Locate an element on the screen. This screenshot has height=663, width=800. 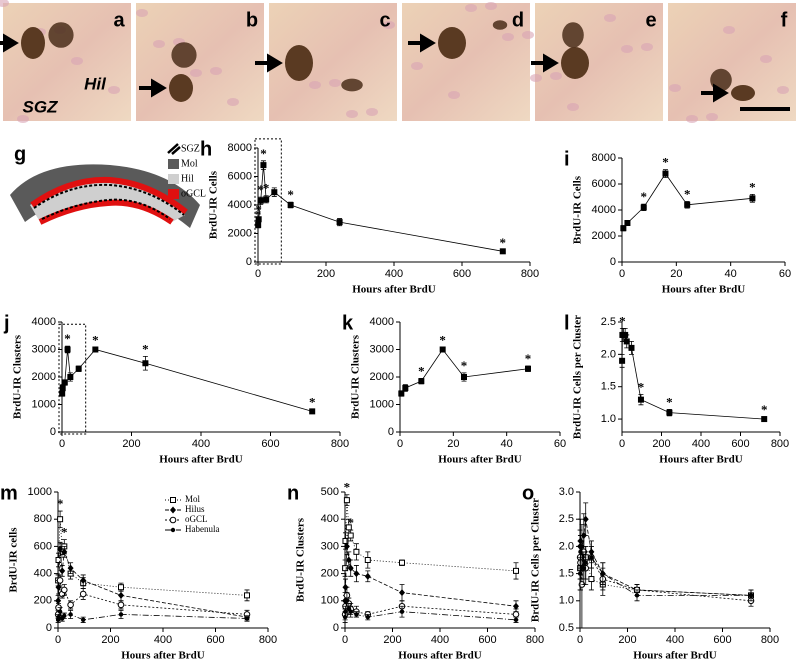
legend-label: SGZ is located at coordinates (190, 148).